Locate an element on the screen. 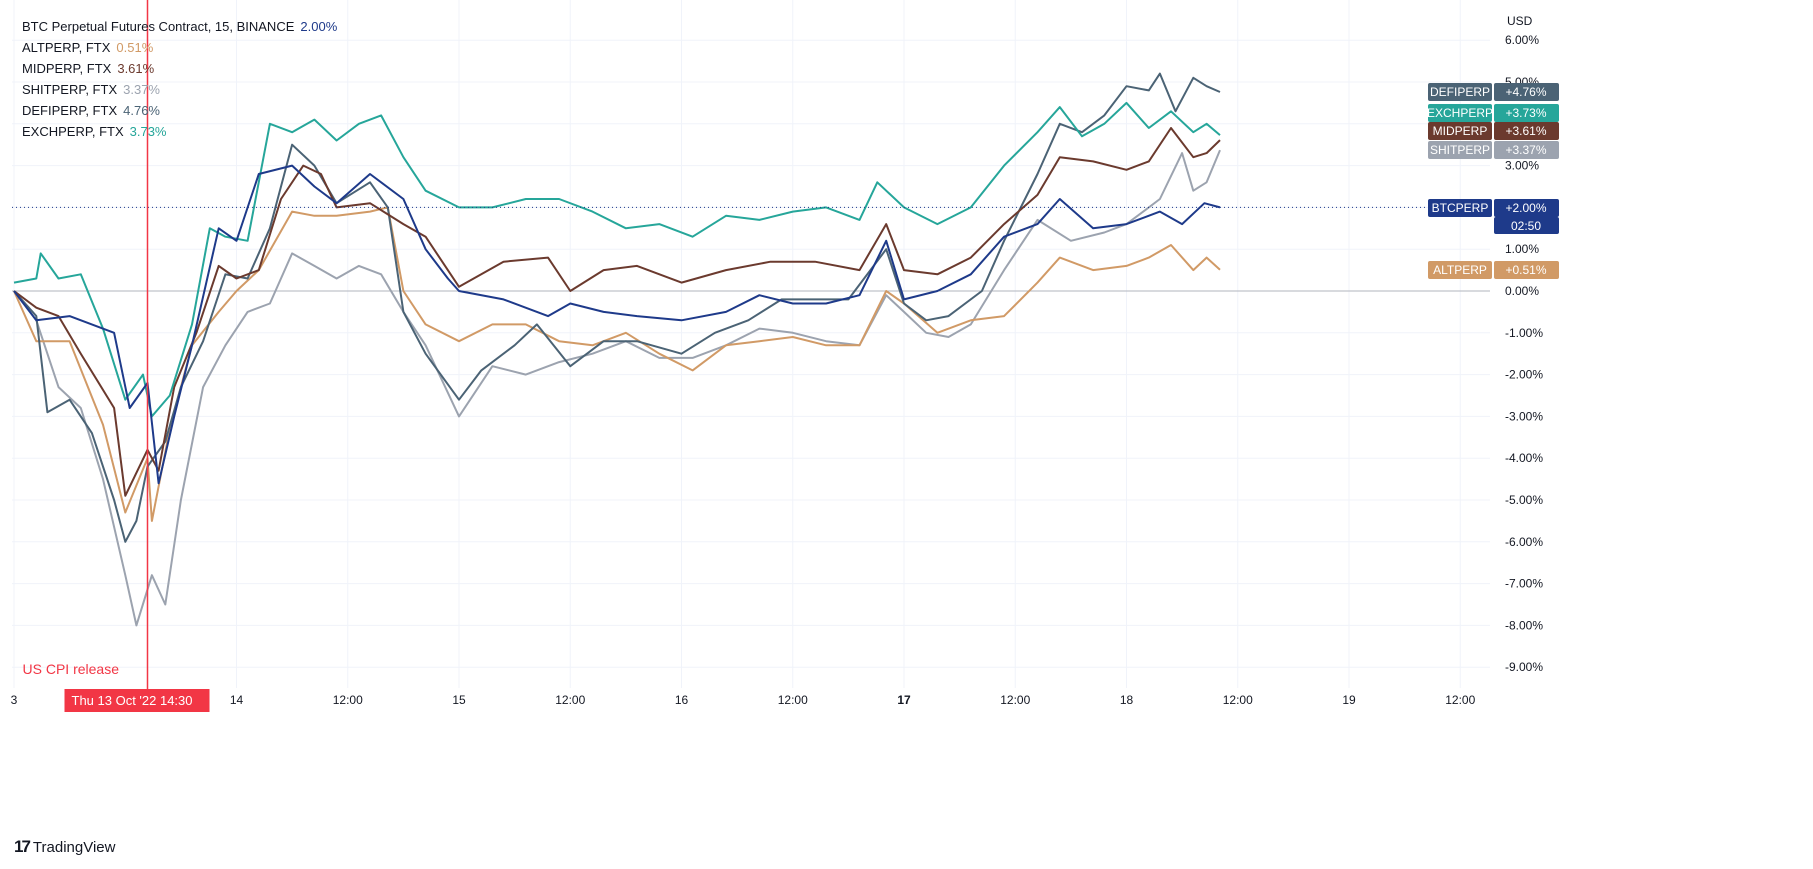 This screenshot has height=869, width=1813. x-tick-label: 15 is located at coordinates (459, 700).